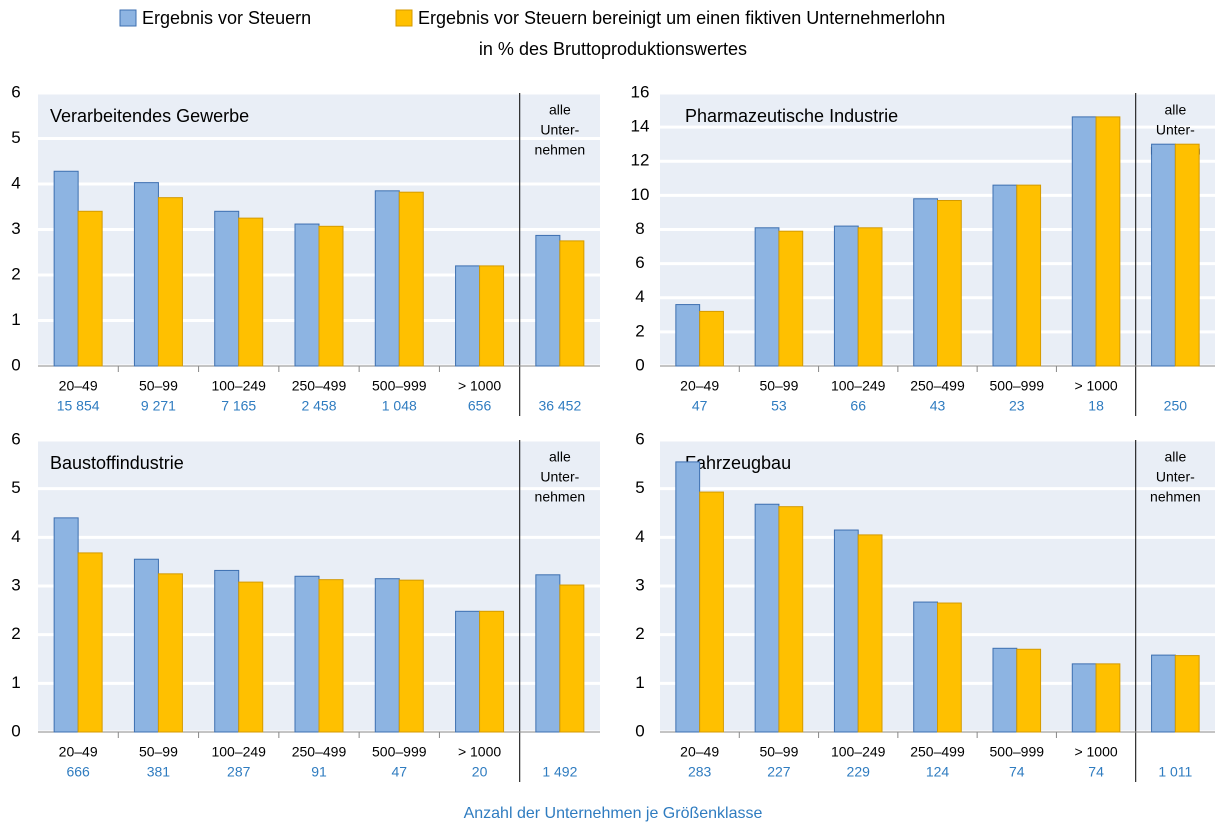 The height and width of the screenshot is (826, 1226). Describe the element at coordinates (640, 91) in the screenshot. I see `y-tick-label: 16` at that location.